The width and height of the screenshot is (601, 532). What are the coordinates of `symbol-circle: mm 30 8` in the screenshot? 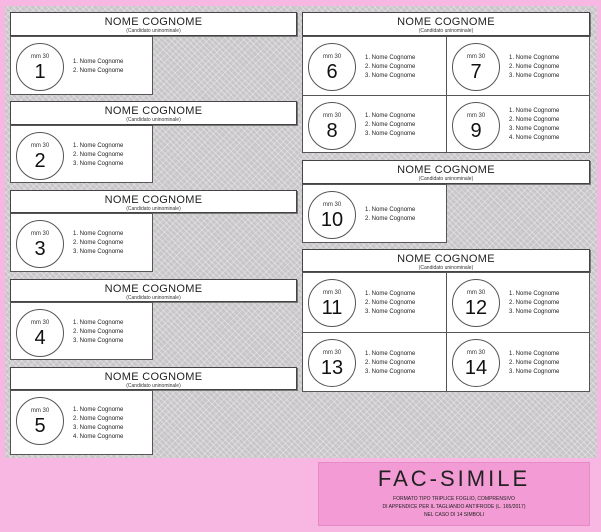 It's located at (332, 126).